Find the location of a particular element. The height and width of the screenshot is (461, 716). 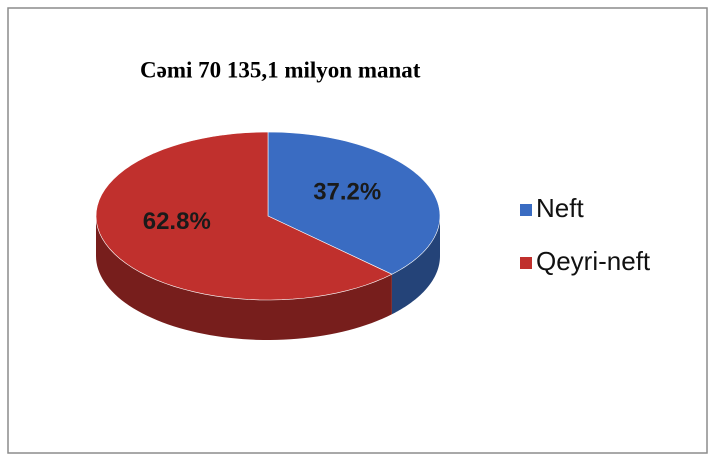

legend-label: Neft is located at coordinates (560, 208).